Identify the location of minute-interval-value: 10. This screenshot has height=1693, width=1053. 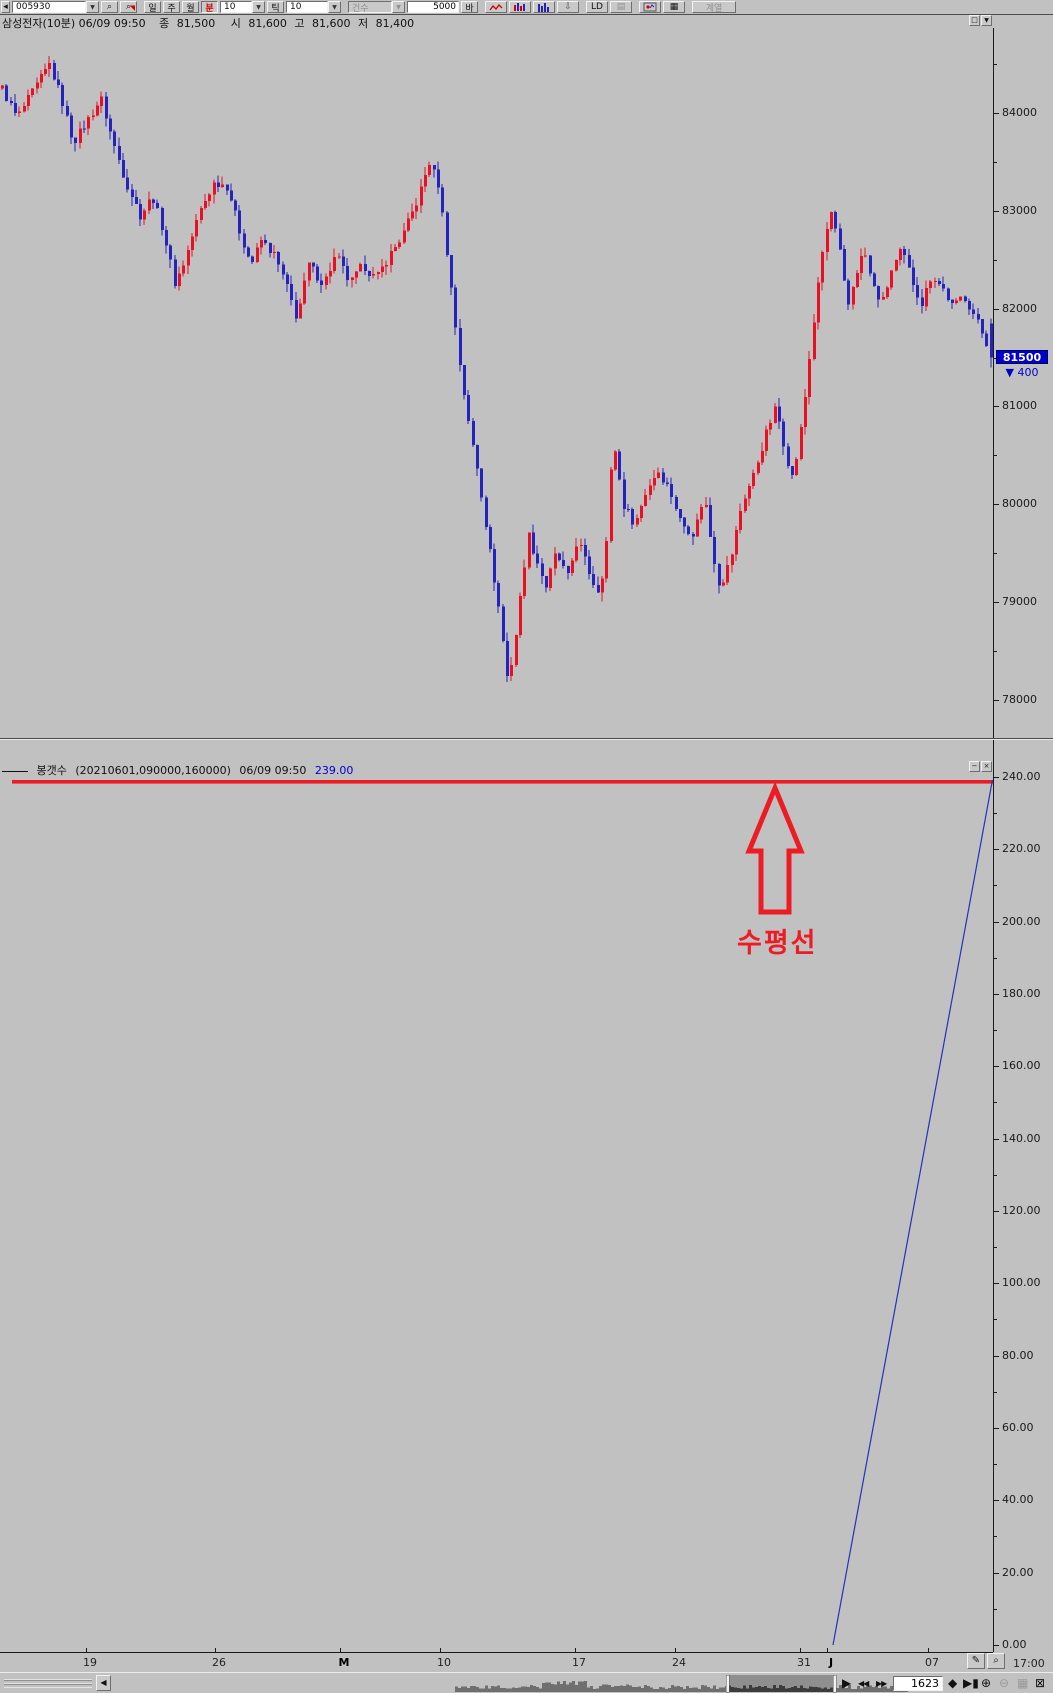
(236, 7).